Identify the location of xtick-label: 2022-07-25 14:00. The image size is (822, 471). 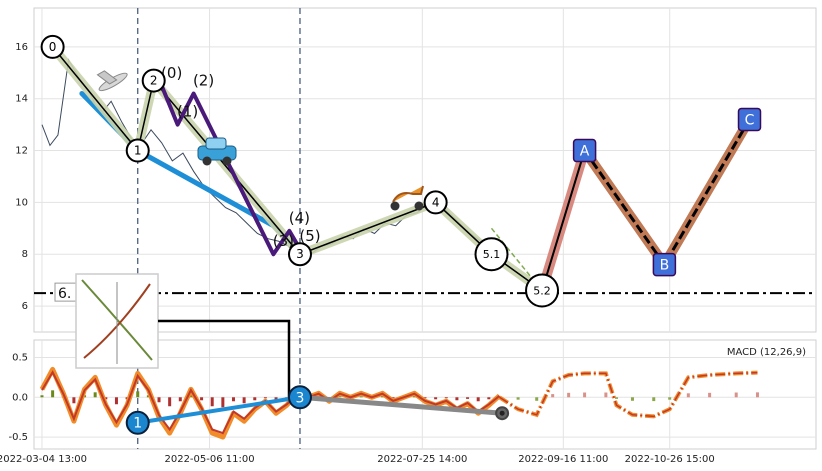
(422, 459).